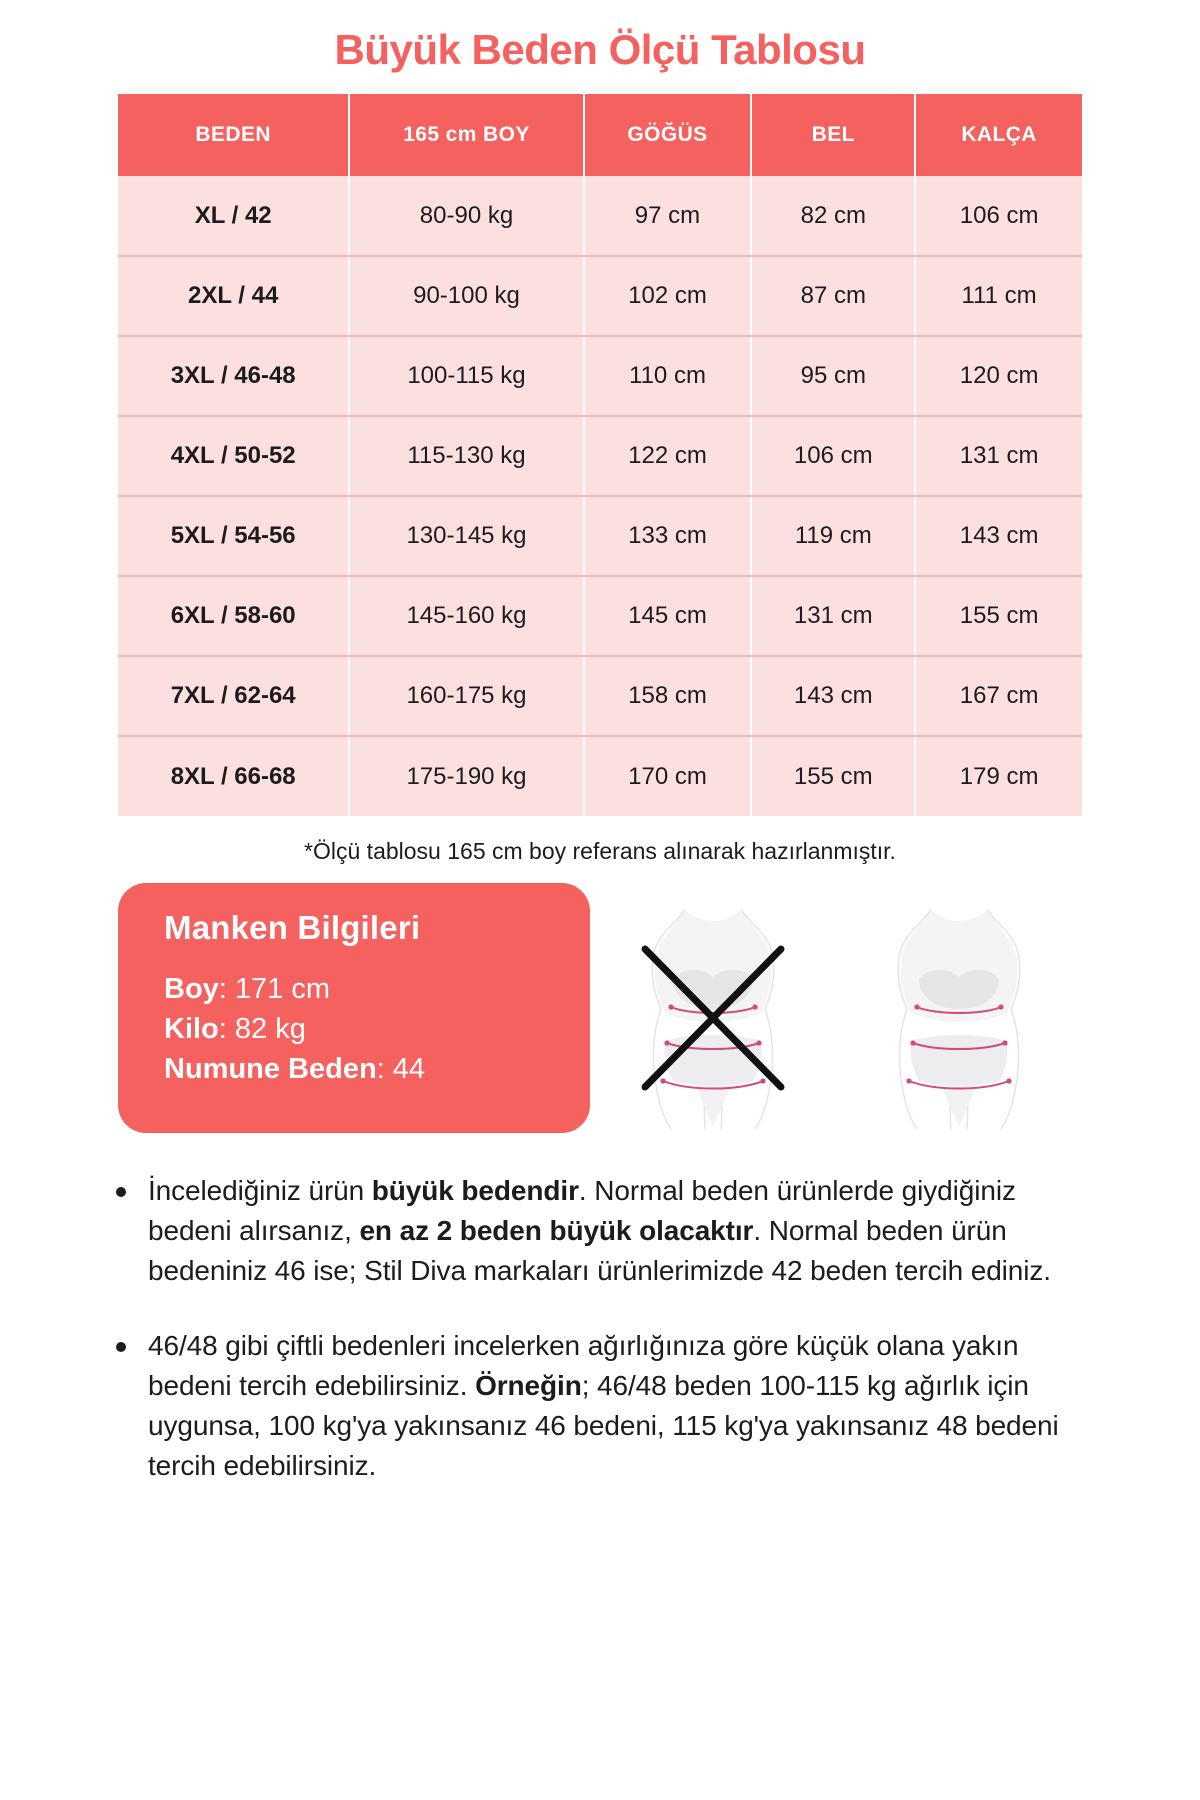 The width and height of the screenshot is (1200, 1800). I want to click on table-header: BEDEN 165 cm BOY GÖĞÜS BEL KALÇA, so click(600, 135).